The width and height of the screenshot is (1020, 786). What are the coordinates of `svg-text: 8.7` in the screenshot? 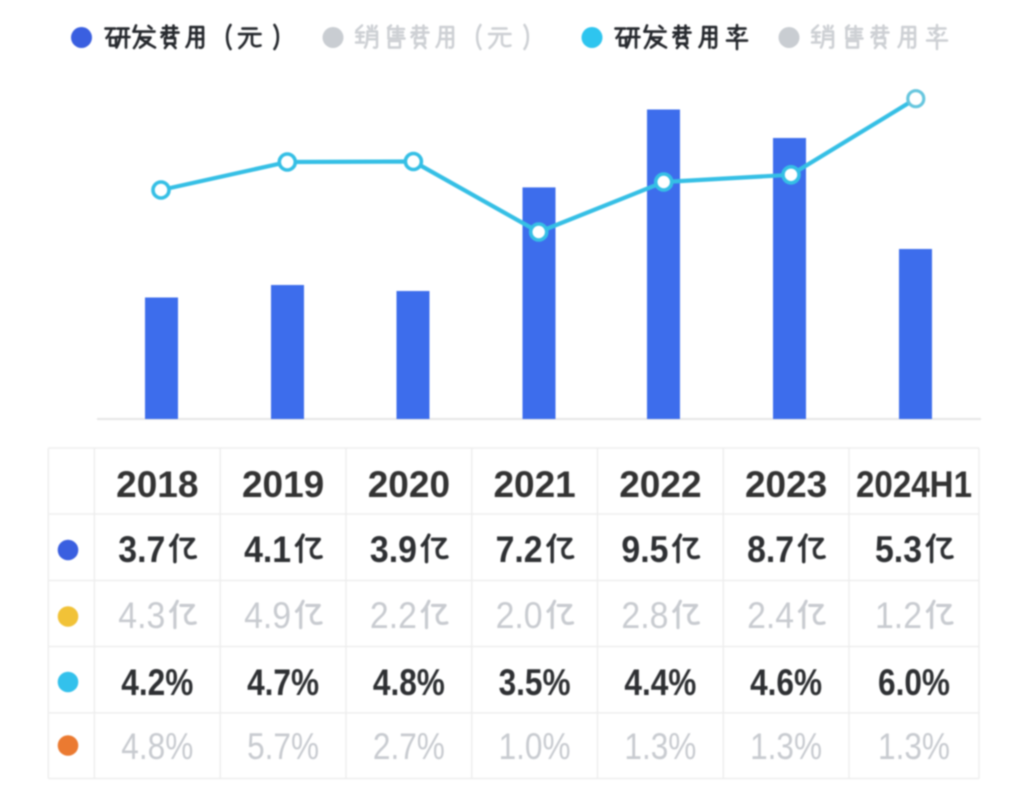 It's located at (770, 549).